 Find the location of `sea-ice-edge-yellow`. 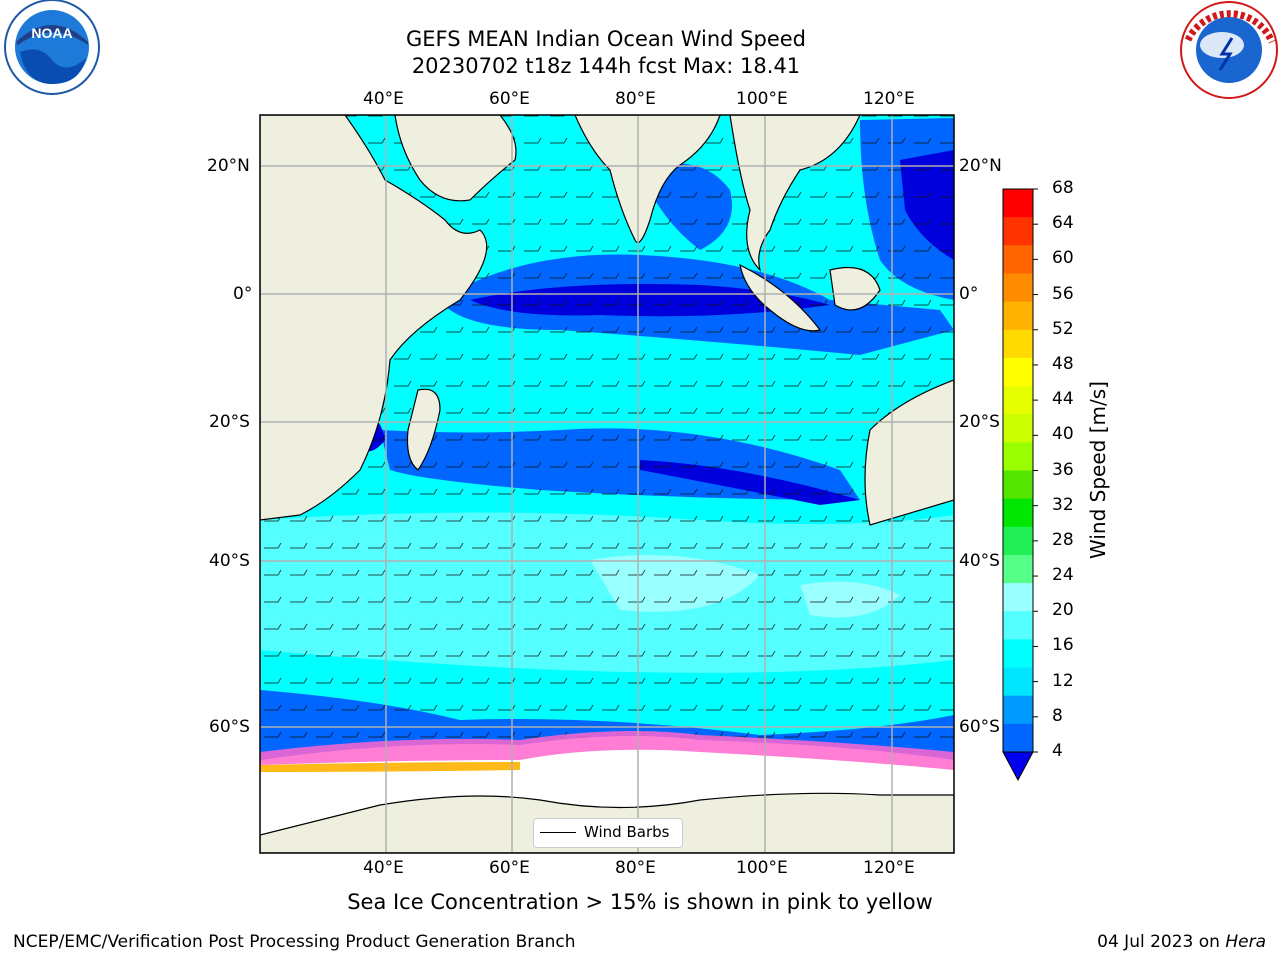

sea-ice-edge-yellow is located at coordinates (390, 767).